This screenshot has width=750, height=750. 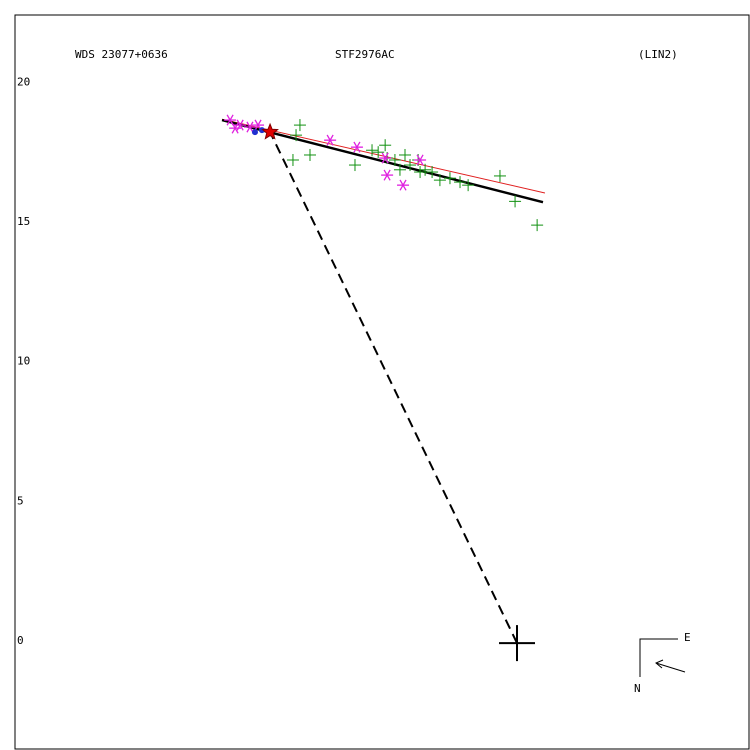 I want to click on y-tick-label: 10, so click(x=23, y=361).